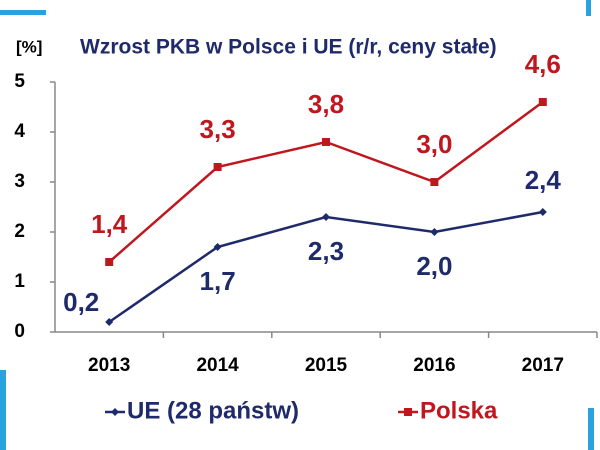 This screenshot has width=600, height=450. I want to click on y-tick-label: 2, so click(19, 231).